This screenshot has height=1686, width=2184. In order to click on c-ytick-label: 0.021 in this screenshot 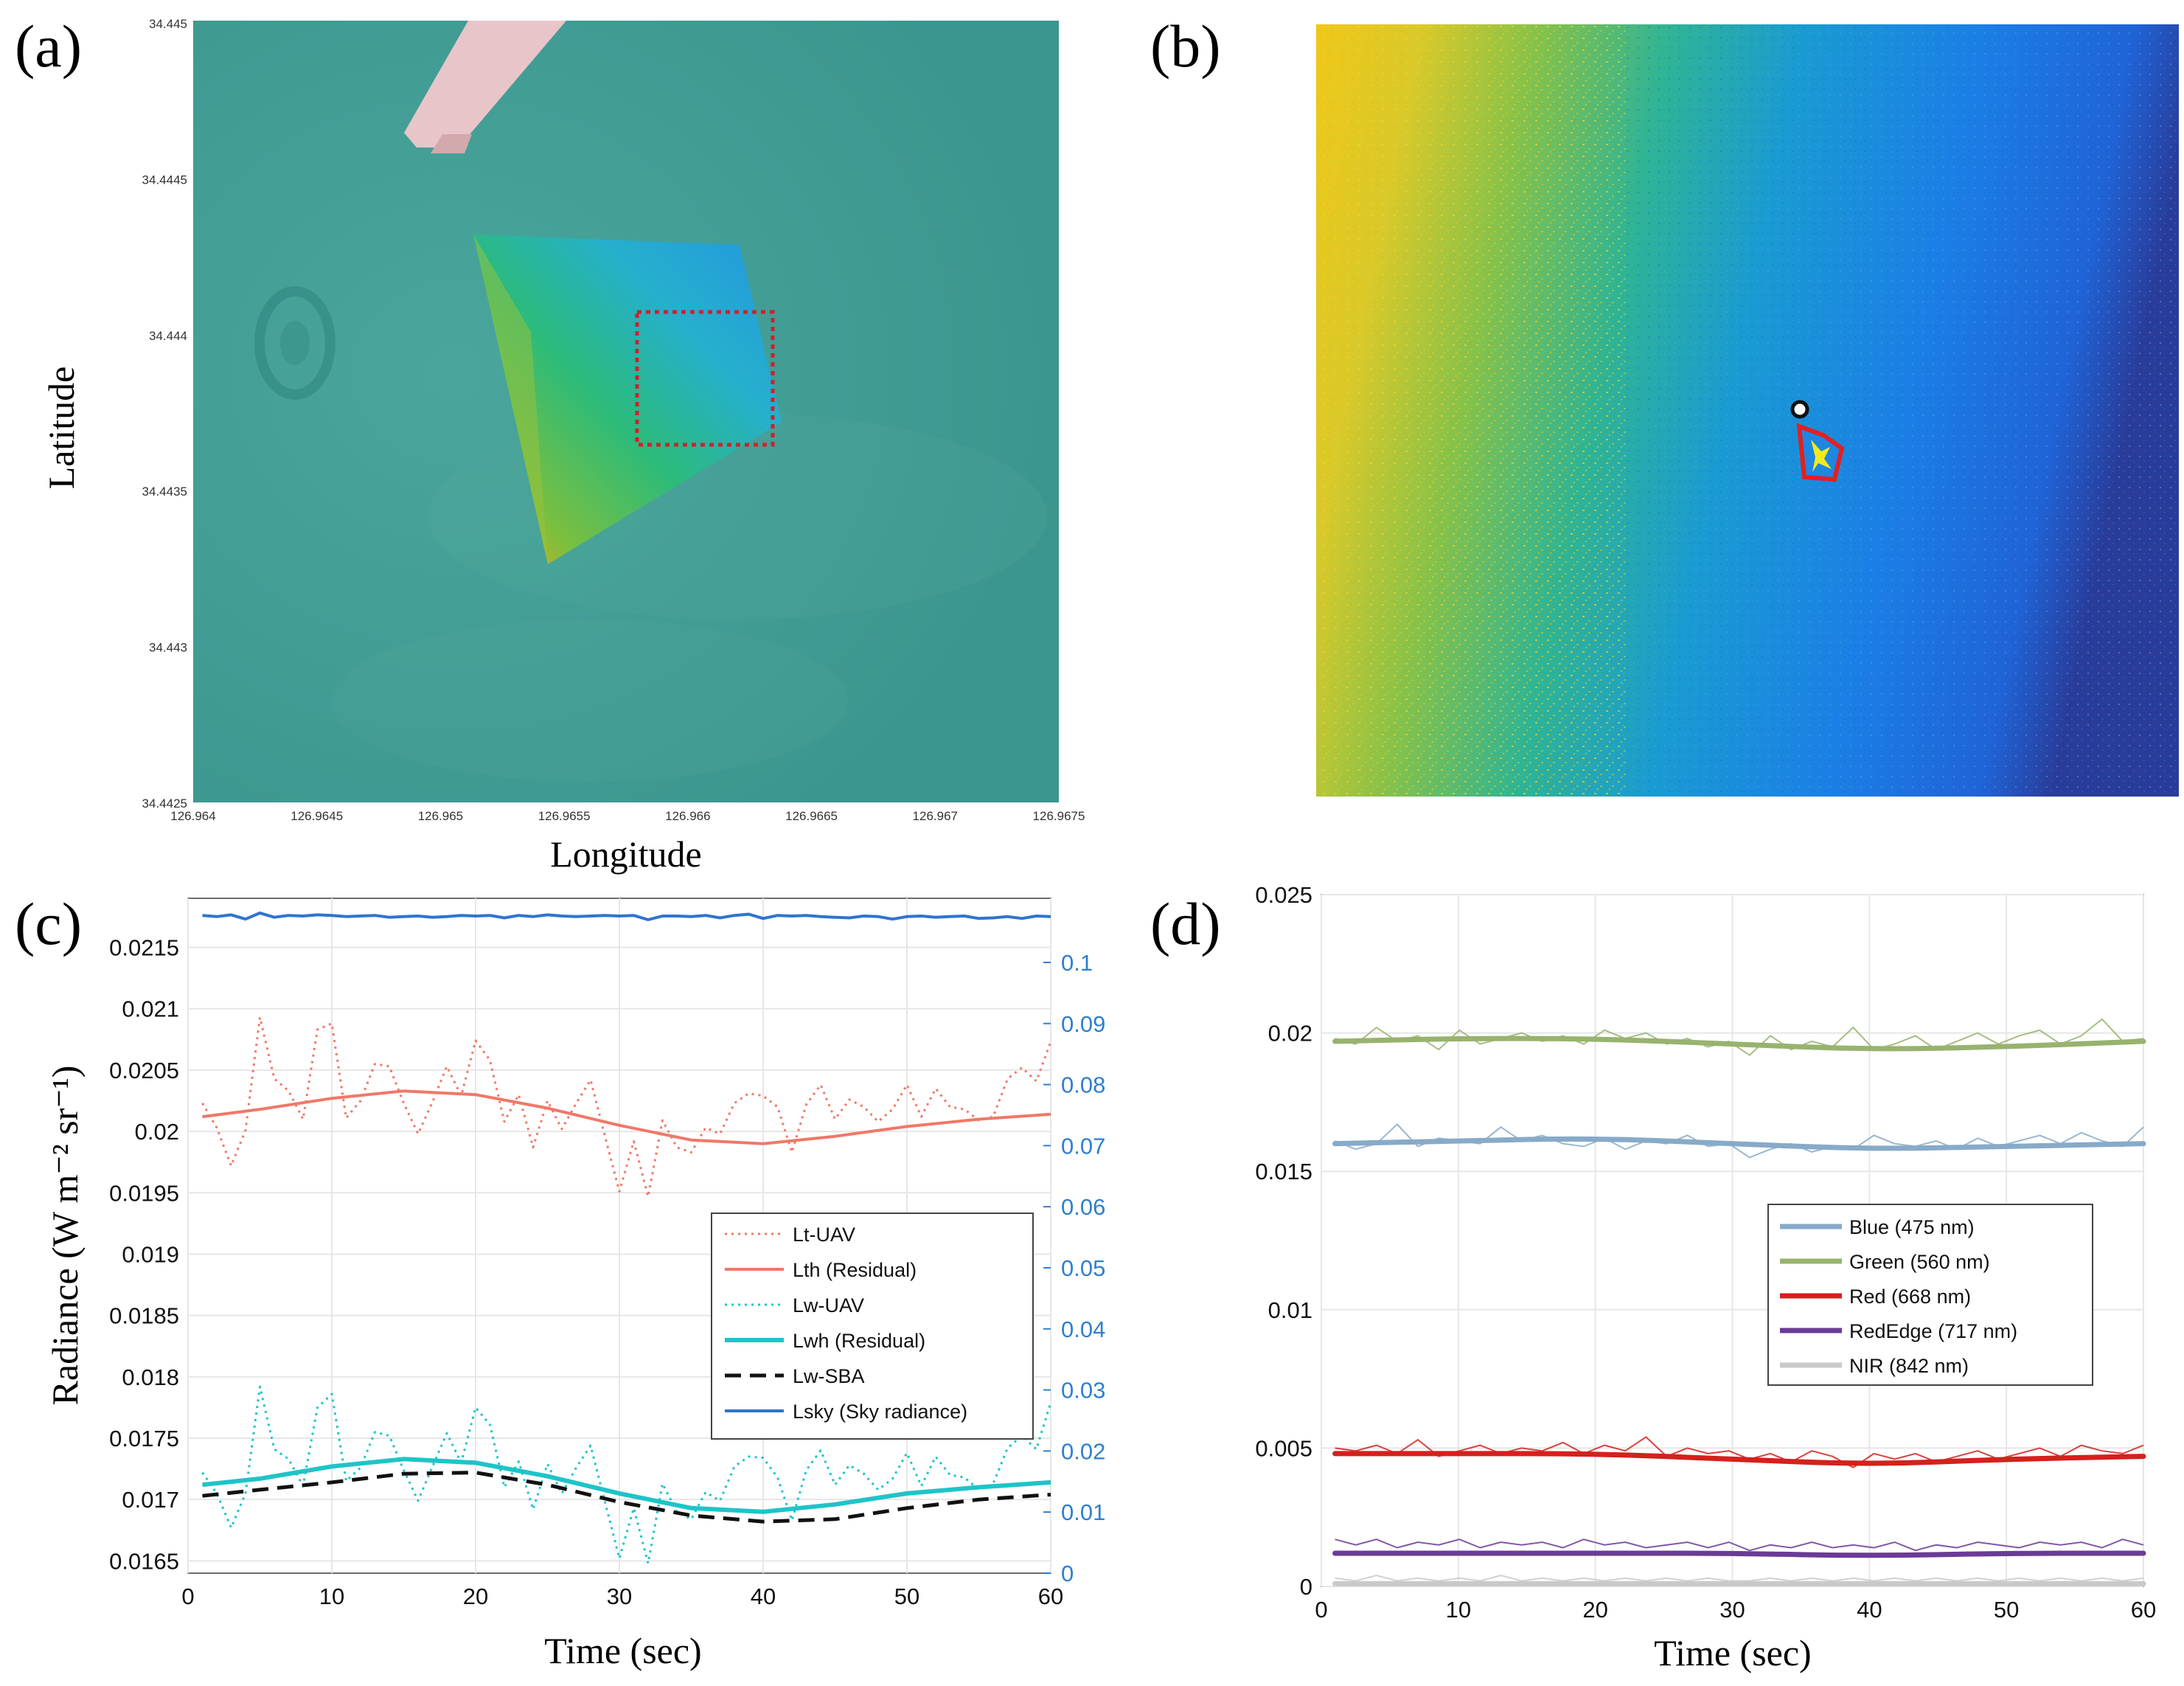, I will do `click(150, 1009)`.